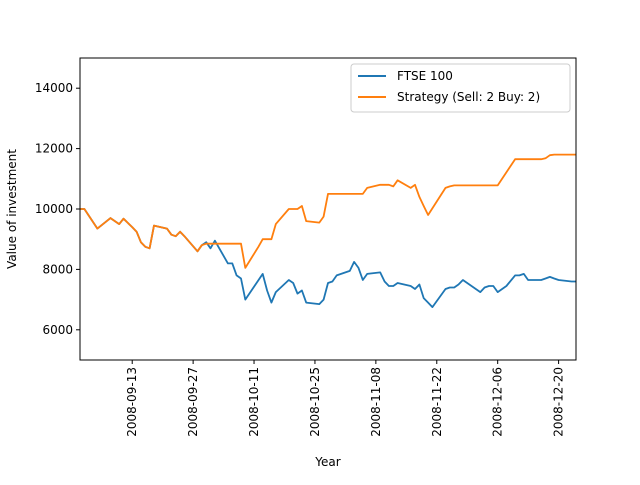 This screenshot has height=485, width=640. Describe the element at coordinates (132, 402) in the screenshot. I see `x-tick-label: 2008-09-13` at that location.